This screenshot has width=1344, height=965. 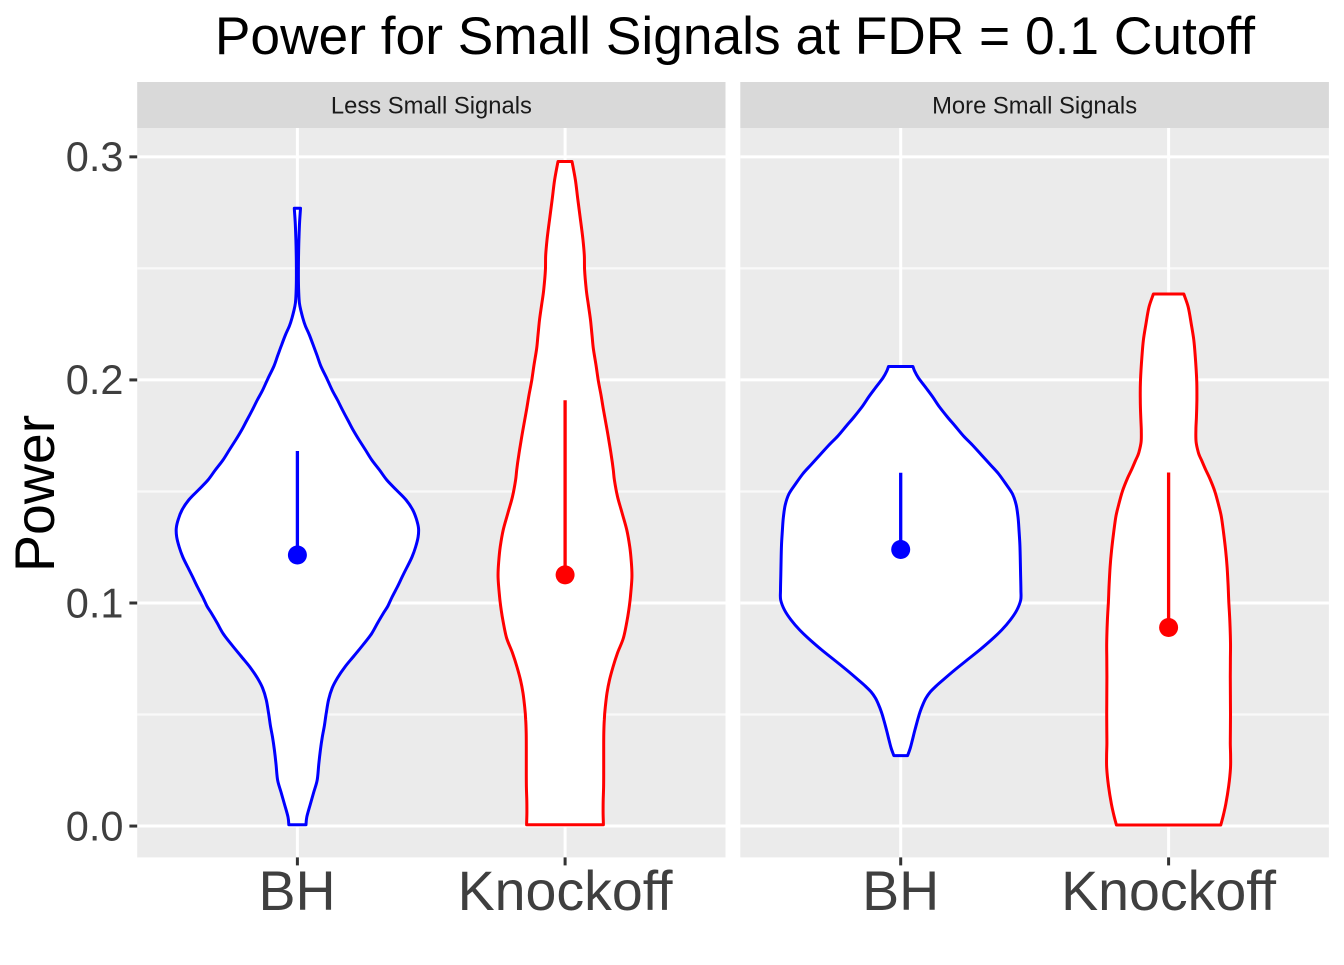 I want to click on svg-text: More Small Signals, so click(x=1034, y=106).